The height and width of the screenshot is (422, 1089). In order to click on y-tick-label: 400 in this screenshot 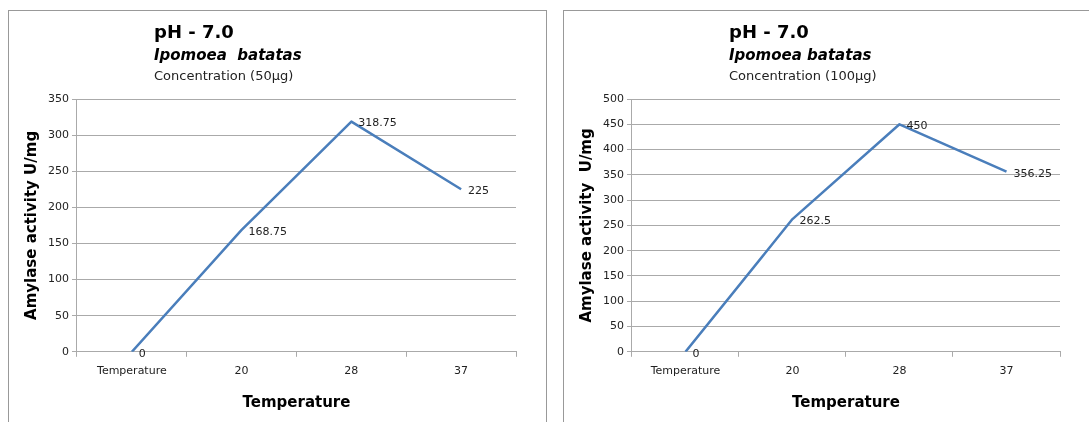, I will do `click(613, 149)`.